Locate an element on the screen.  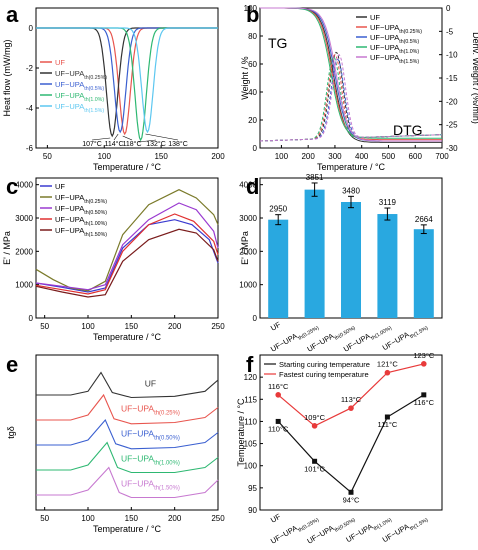
data-label: 109°C is located at coordinates (315, 417).